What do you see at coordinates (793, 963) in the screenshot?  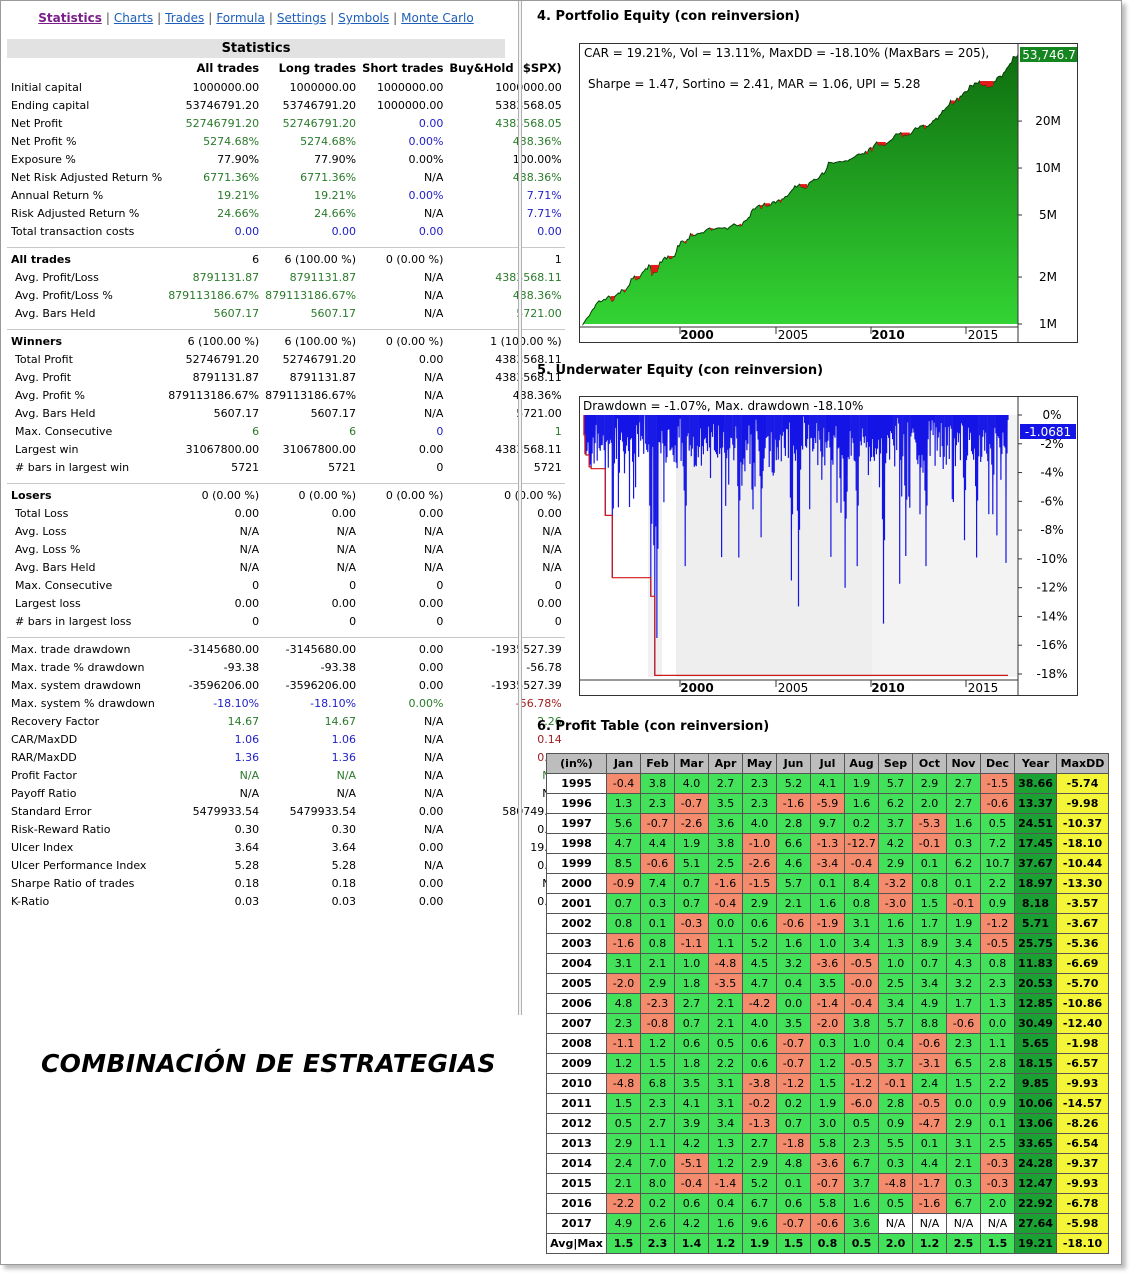 I see `month-return: 3.2` at bounding box center [793, 963].